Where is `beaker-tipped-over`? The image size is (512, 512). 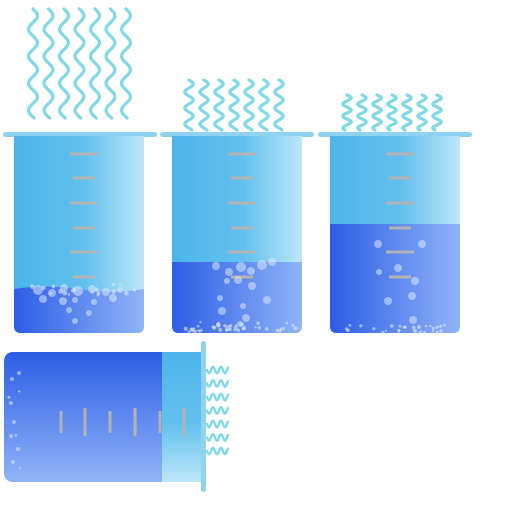 beaker-tipped-over is located at coordinates (117, 416).